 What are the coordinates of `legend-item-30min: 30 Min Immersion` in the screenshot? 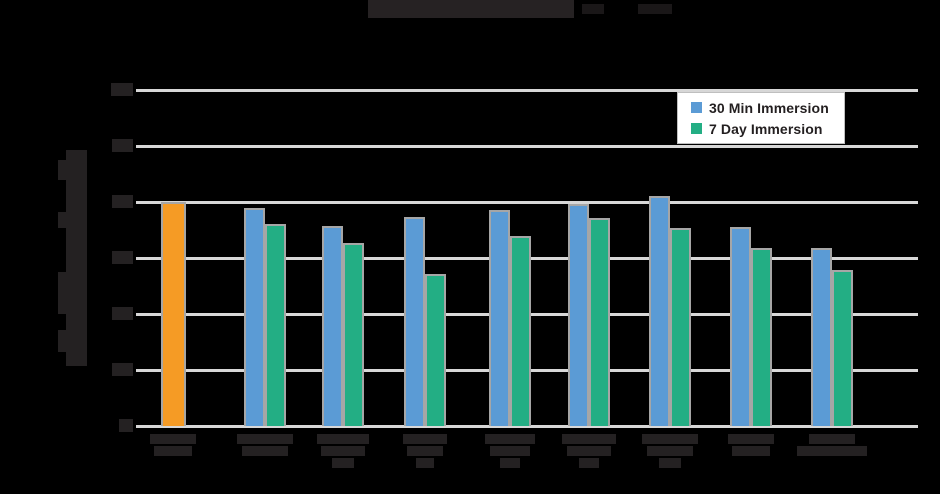 It's located at (767, 108).